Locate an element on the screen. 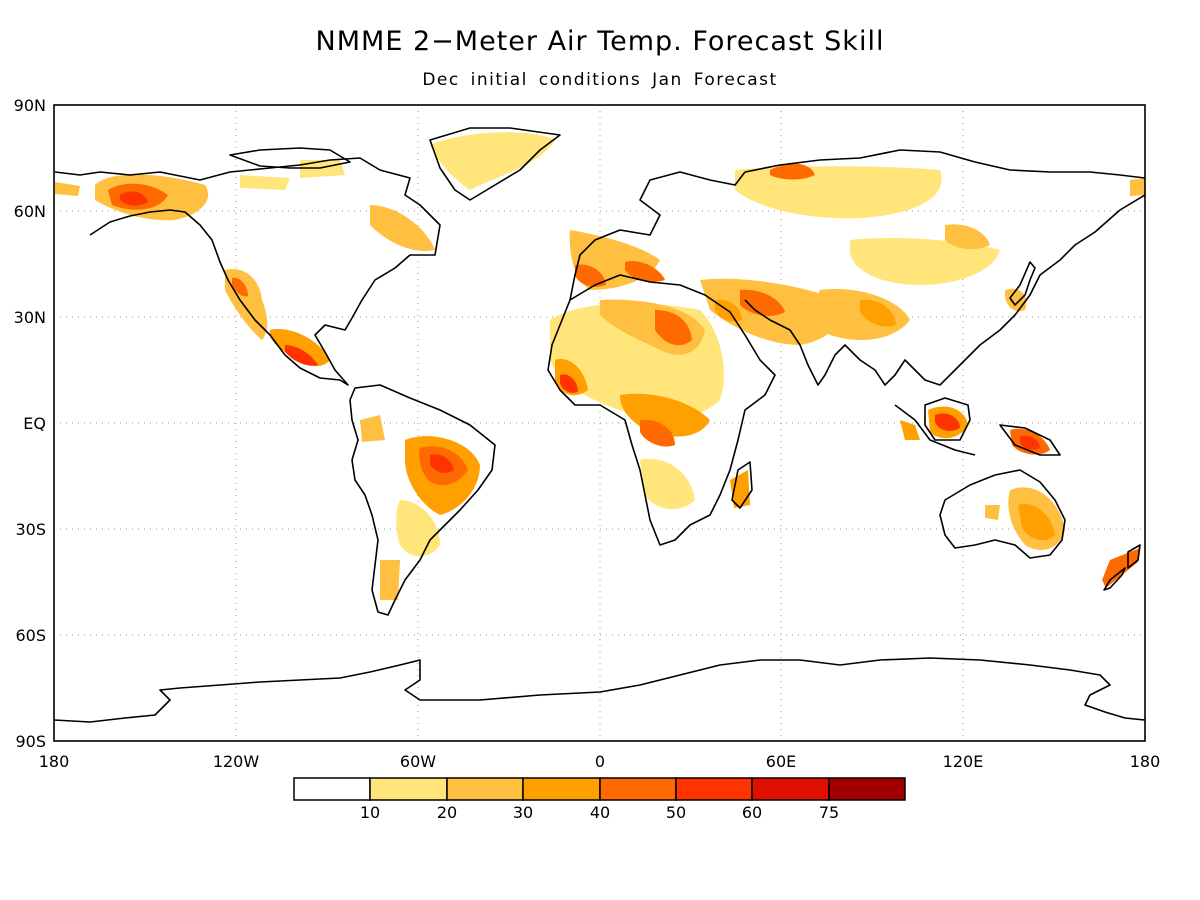  lon-tick-label: 60W is located at coordinates (418, 761).